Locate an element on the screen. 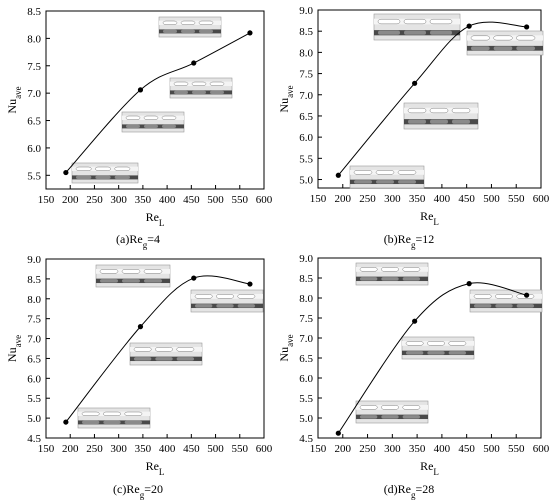 The width and height of the screenshot is (550, 503). y-tick-label: 7.0 is located at coordinates (34, 94).